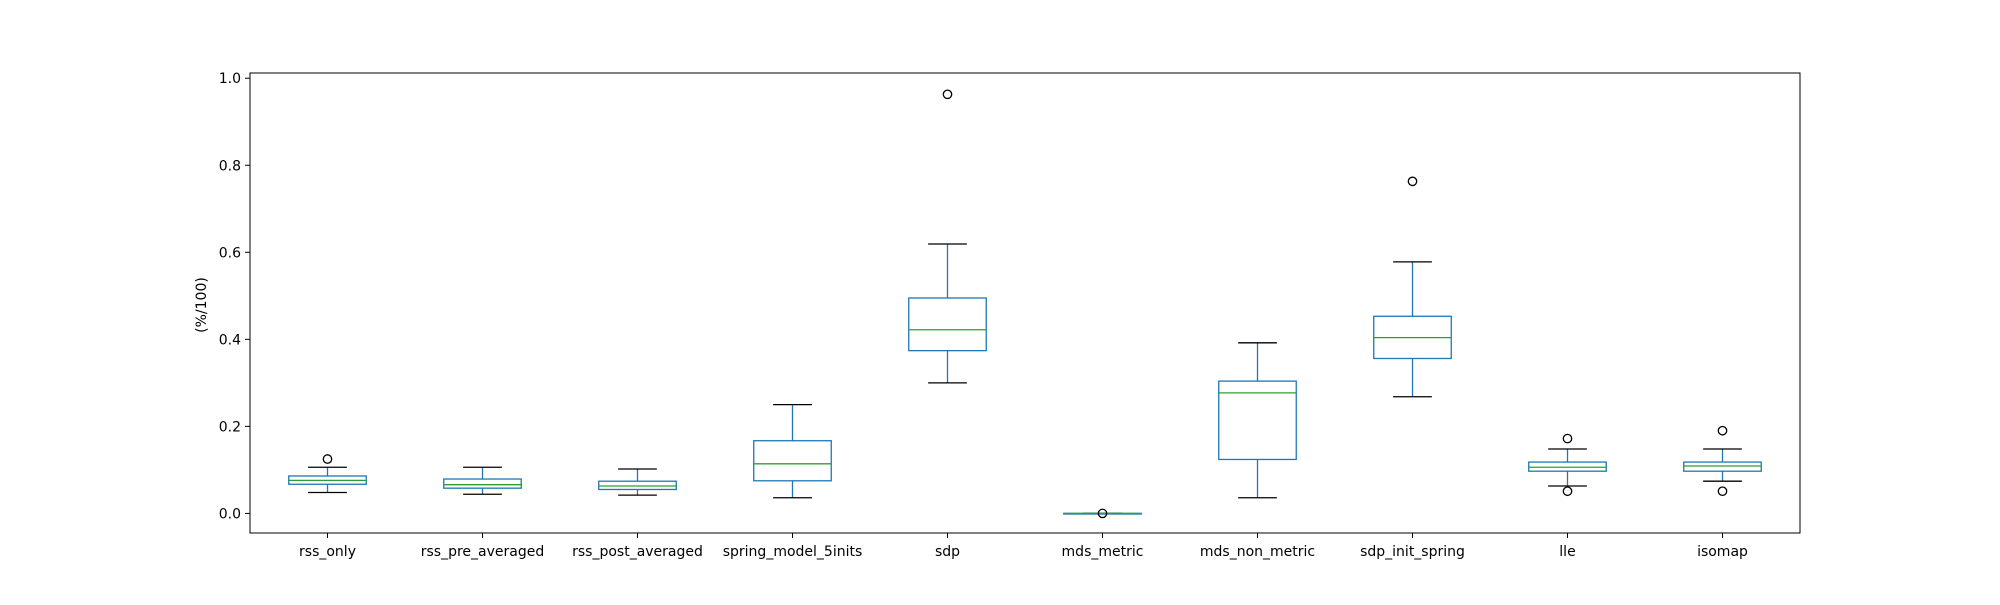 The height and width of the screenshot is (605, 2000). I want to click on box-group-mds_non_metric, so click(1257, 420).